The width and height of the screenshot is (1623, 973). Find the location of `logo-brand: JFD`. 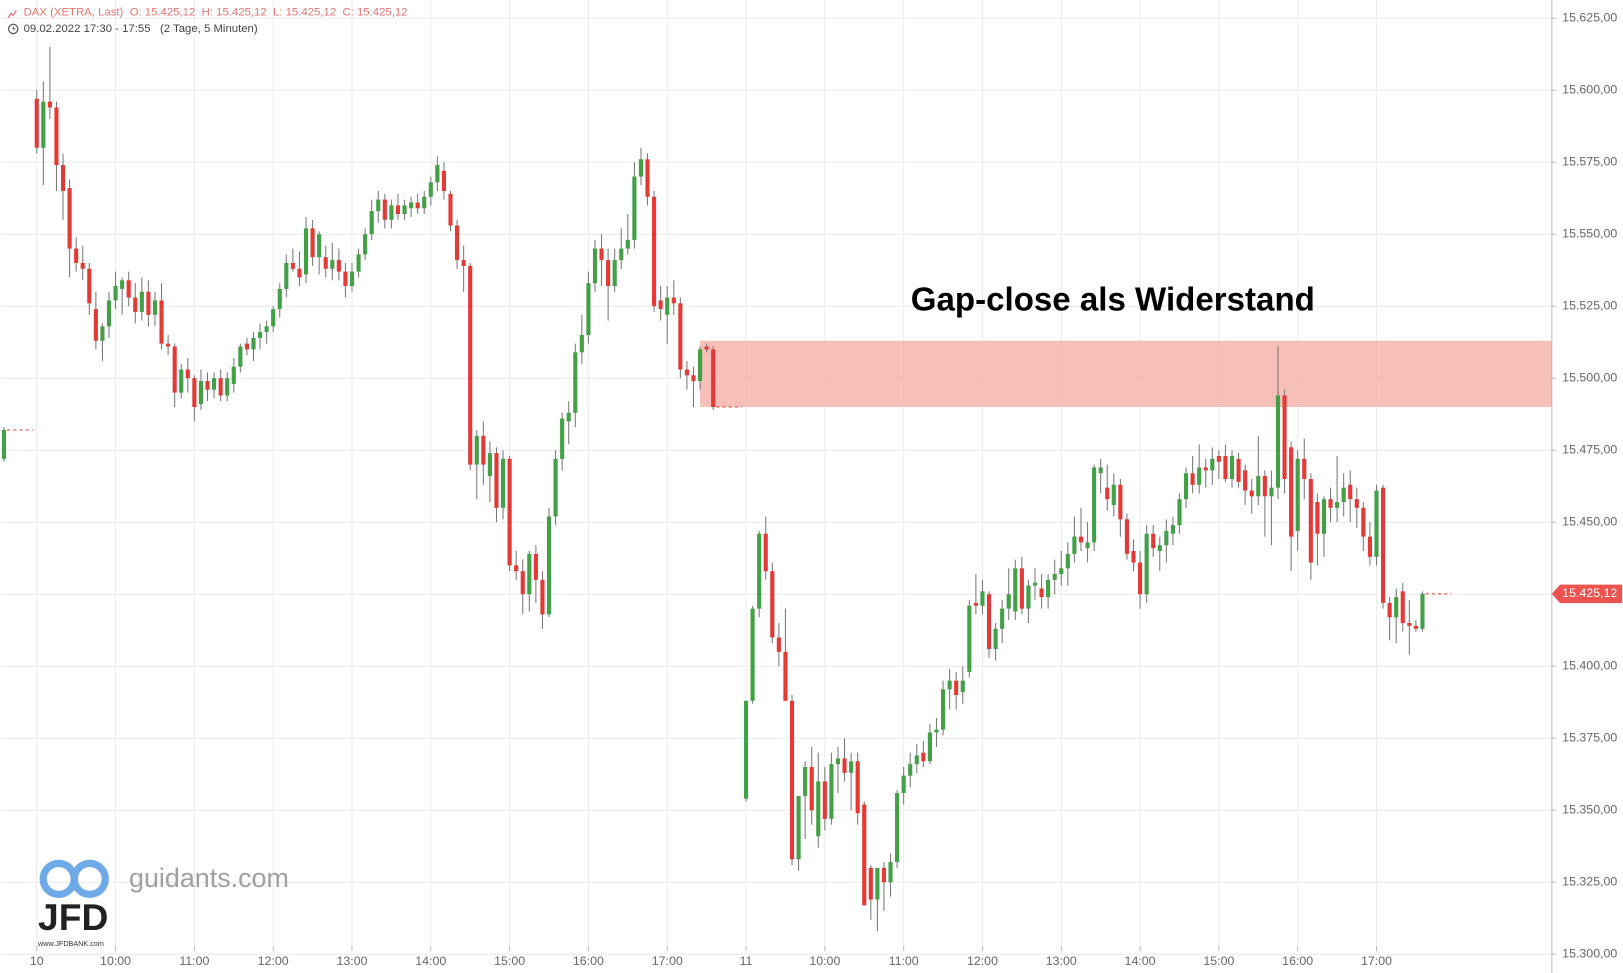

logo-brand: JFD is located at coordinates (73, 917).